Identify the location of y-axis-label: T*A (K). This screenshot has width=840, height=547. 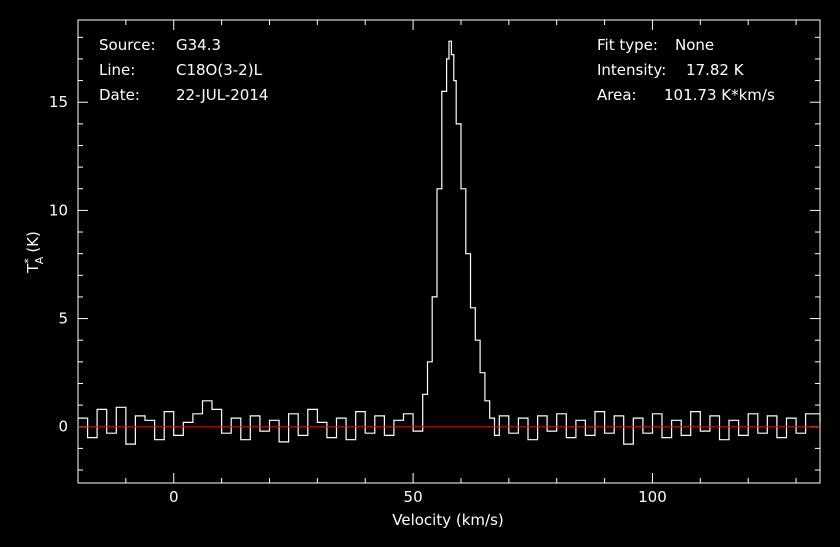
(34, 252).